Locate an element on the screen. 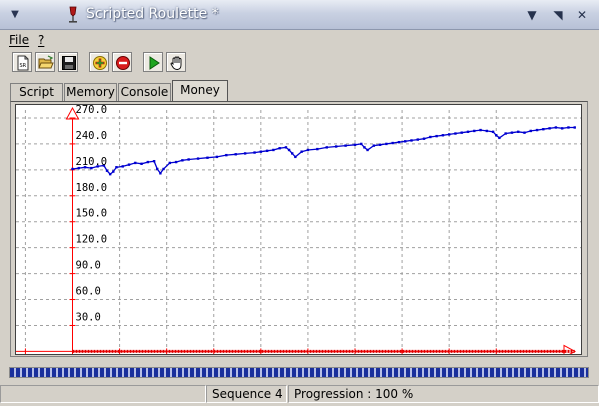 The width and height of the screenshot is (599, 406). run-button is located at coordinates (153, 62).